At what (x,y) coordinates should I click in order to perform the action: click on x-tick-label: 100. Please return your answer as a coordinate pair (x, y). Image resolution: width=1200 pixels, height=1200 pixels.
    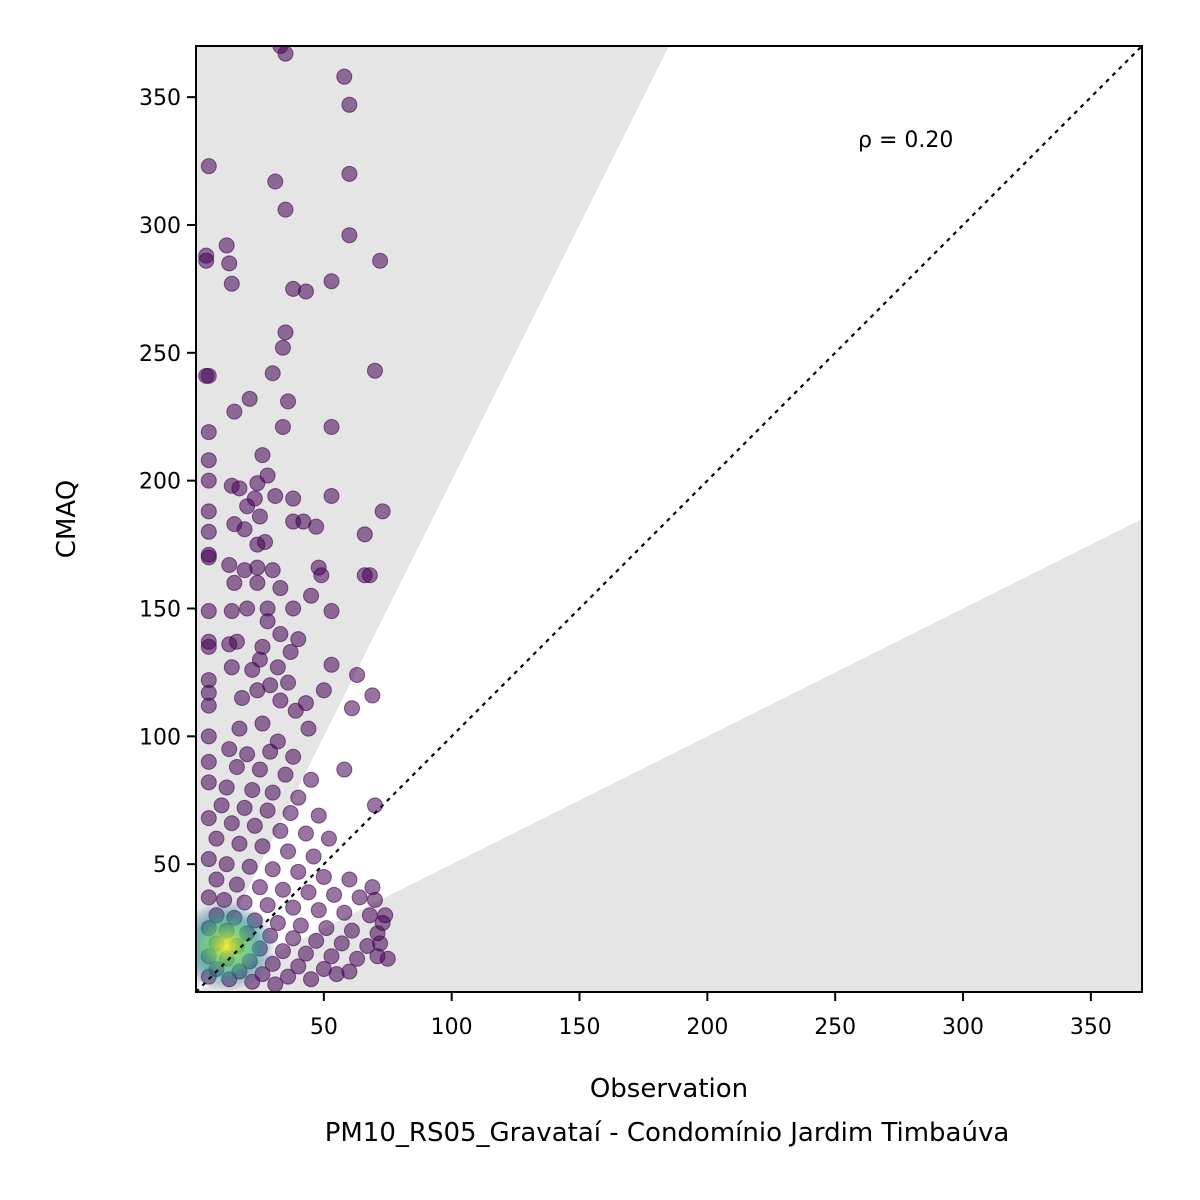
    Looking at the image, I should click on (452, 1027).